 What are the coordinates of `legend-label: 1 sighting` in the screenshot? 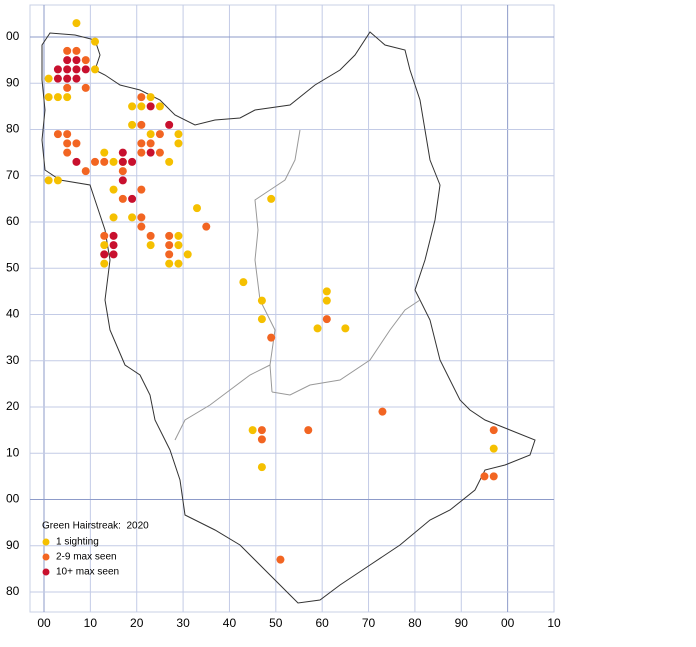 It's located at (77, 542).